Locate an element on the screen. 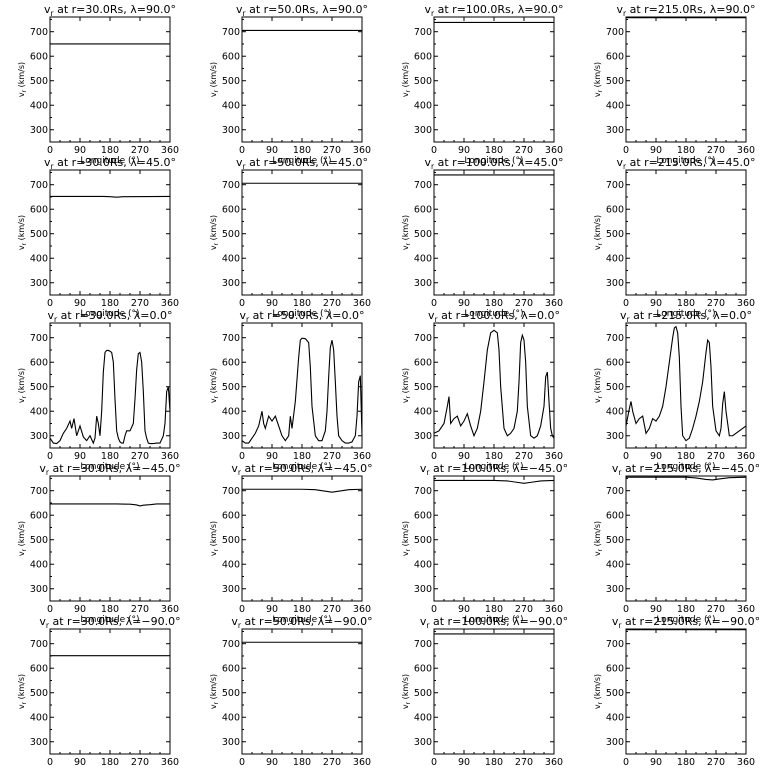  panel-title: vr at r=100.0Rs, λ=0.0° is located at coordinates (494, 316).